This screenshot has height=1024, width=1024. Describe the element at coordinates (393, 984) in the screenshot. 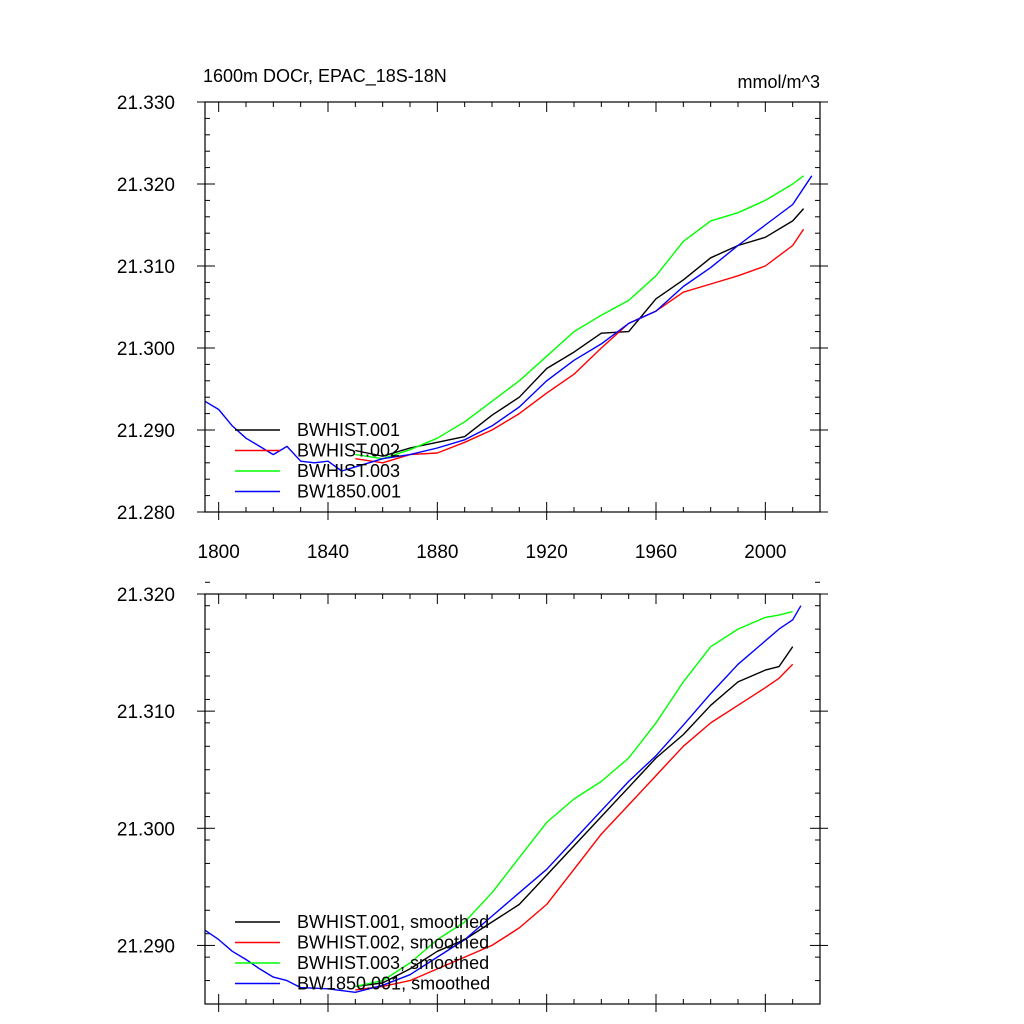

I see `legend-label: BW1850.001, smoothed` at that location.